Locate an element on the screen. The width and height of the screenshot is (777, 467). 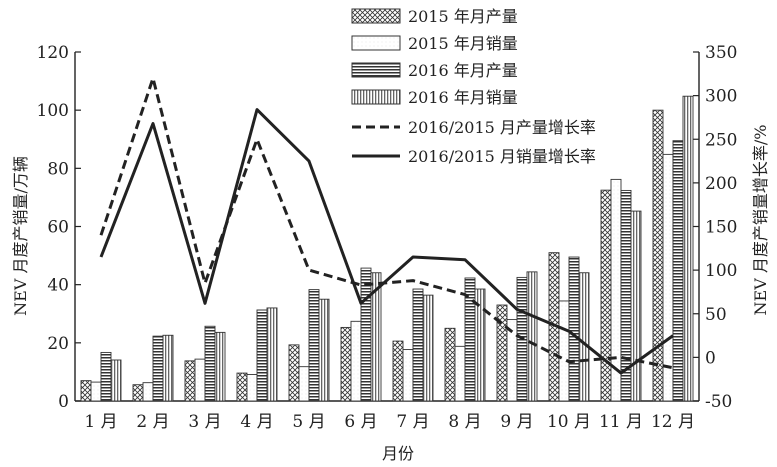
legend-item-2015-sales: 2015 年月销量 is located at coordinates (434, 43).